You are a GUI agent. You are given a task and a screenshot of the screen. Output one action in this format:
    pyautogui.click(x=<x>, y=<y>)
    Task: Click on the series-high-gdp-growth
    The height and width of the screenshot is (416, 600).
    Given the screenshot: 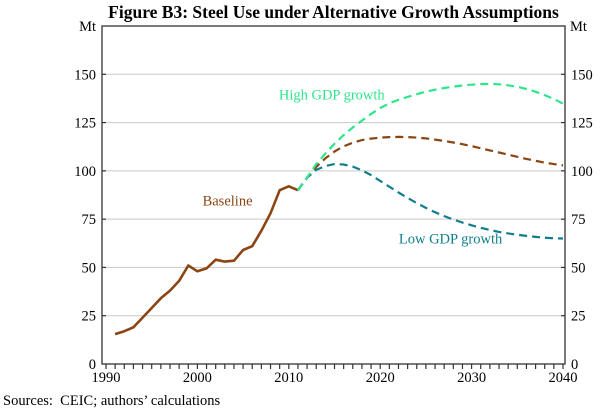 What is the action you would take?
    pyautogui.click(x=430, y=136)
    